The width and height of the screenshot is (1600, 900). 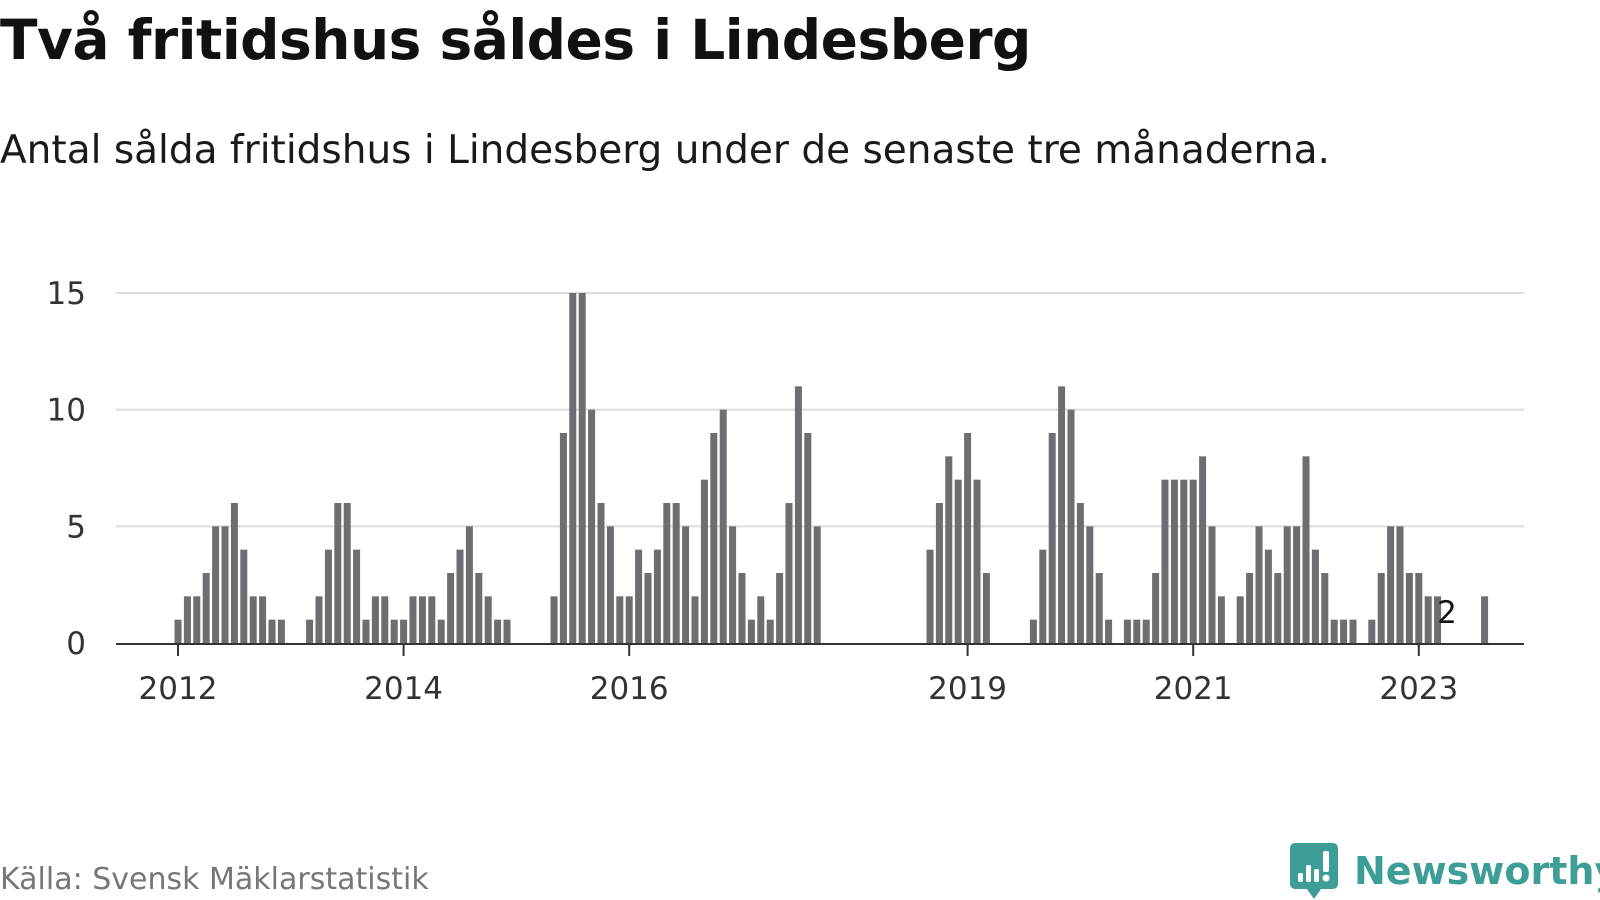 What do you see at coordinates (515, 40) in the screenshot?
I see `chart-title: Två fritidshus såldes i Lindesberg` at bounding box center [515, 40].